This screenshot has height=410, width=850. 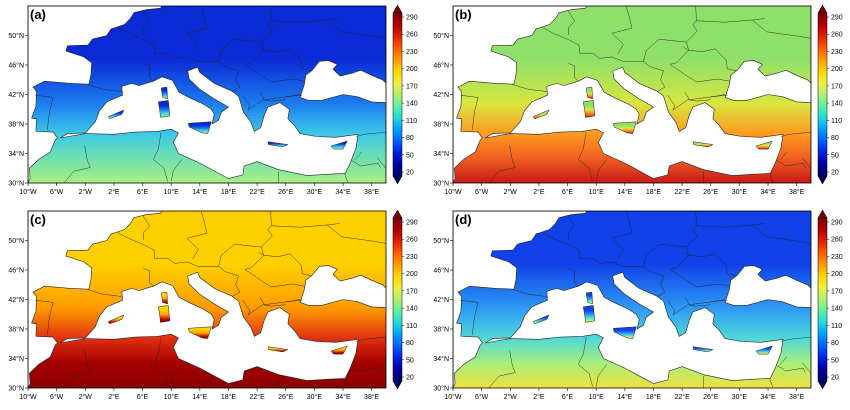 What do you see at coordinates (412, 69) in the screenshot?
I see `colorbar-tick-label: 200` at bounding box center [412, 69].